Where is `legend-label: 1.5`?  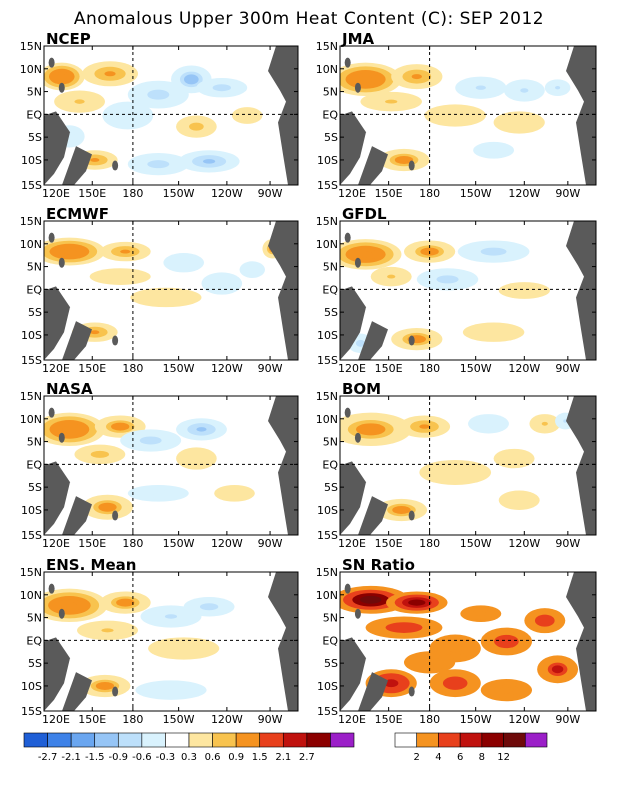 legend-label: 1.5 is located at coordinates (260, 757).